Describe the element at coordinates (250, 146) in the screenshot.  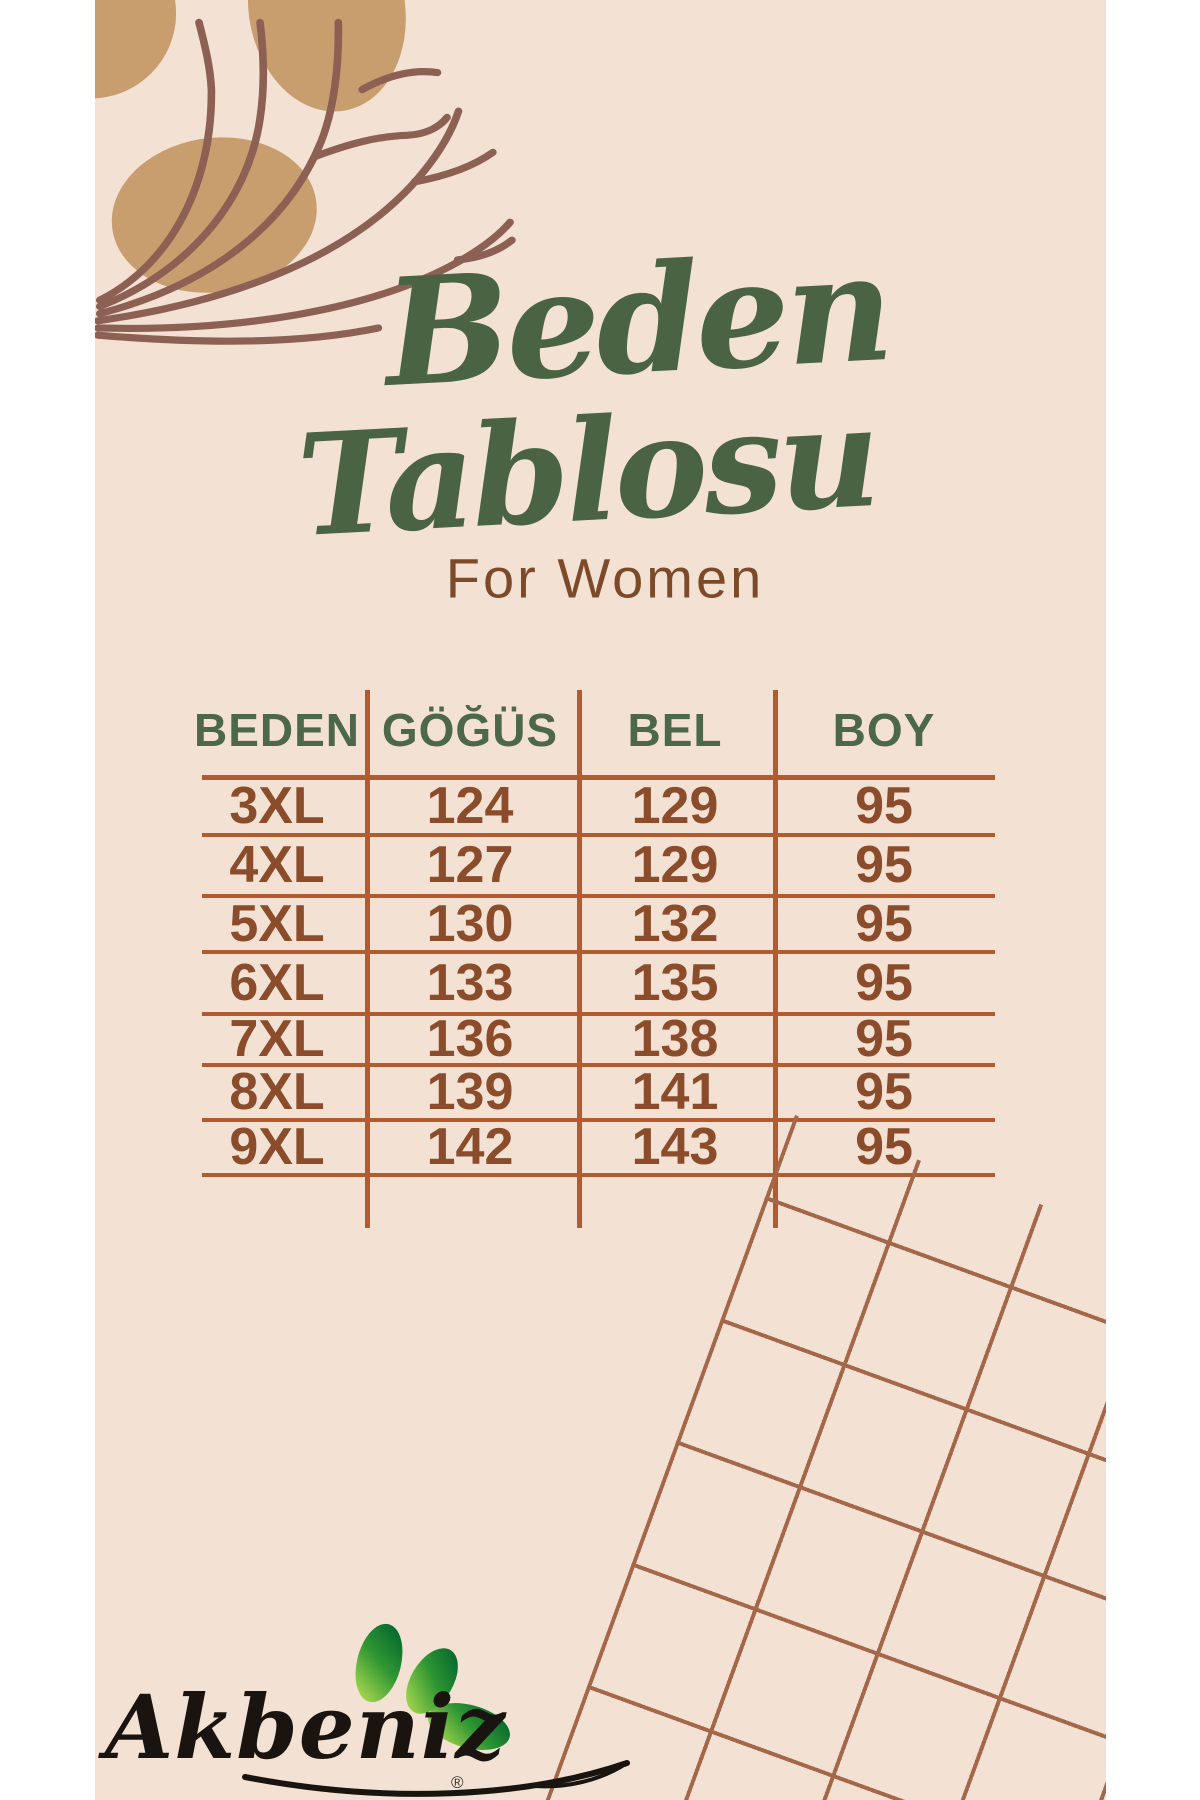
I see `tan-blobs` at that location.